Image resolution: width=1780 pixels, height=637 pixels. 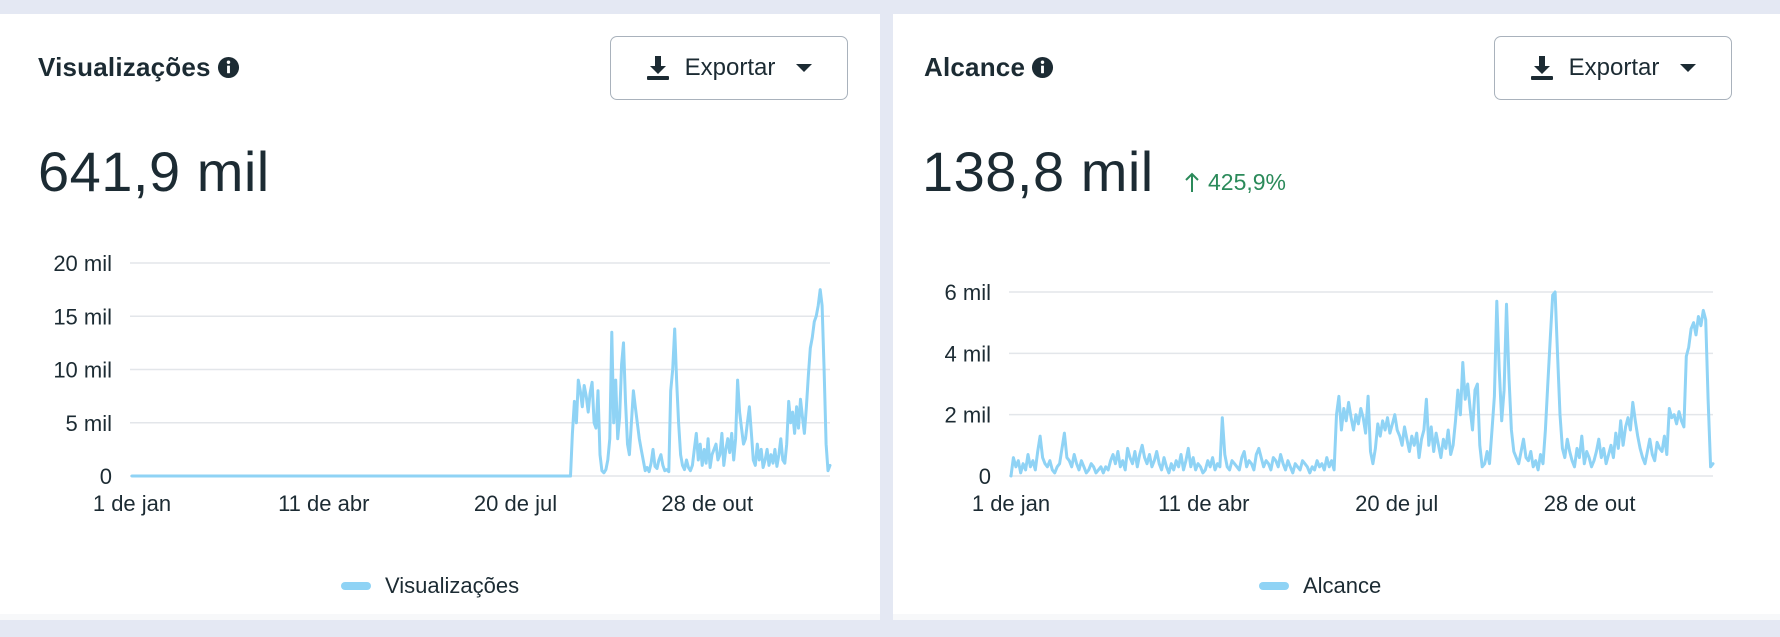 What do you see at coordinates (89, 423) in the screenshot?
I see `y-tick-label: 5 mil` at bounding box center [89, 423].